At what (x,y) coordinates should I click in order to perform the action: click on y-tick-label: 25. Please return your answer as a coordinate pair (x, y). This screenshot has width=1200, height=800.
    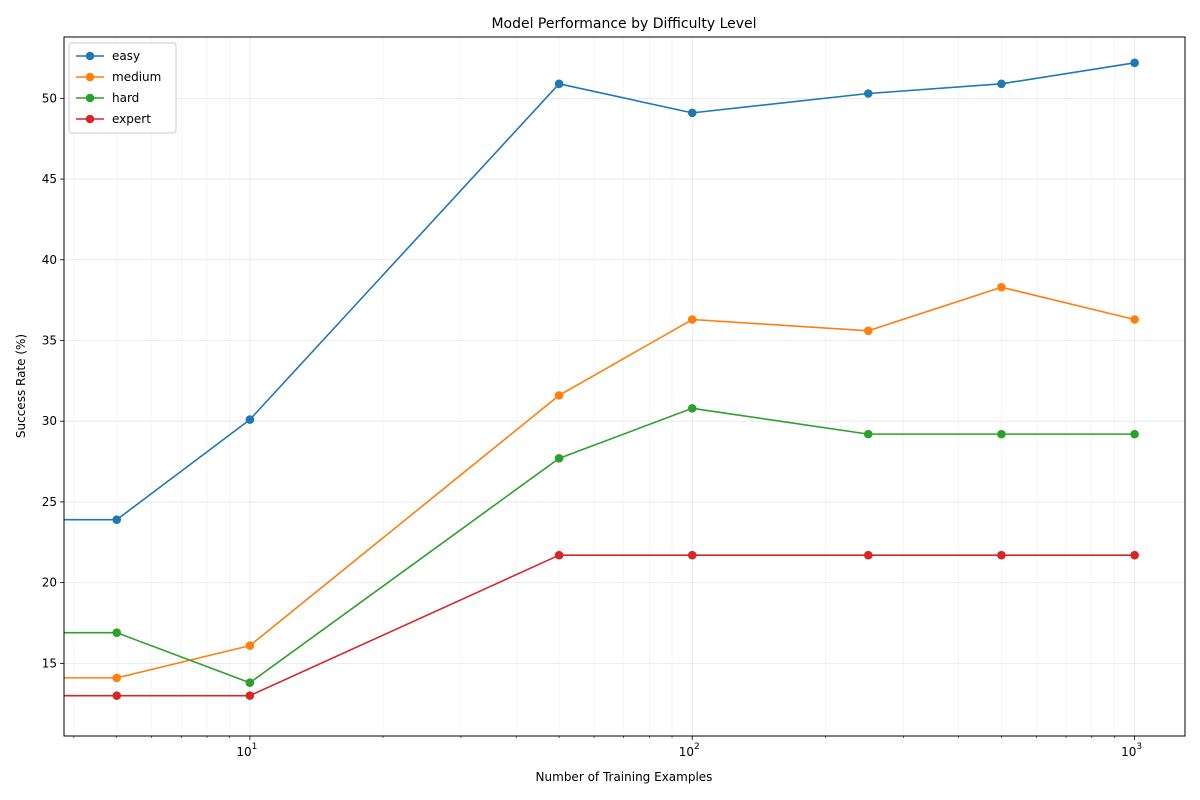
    Looking at the image, I should click on (49, 502).